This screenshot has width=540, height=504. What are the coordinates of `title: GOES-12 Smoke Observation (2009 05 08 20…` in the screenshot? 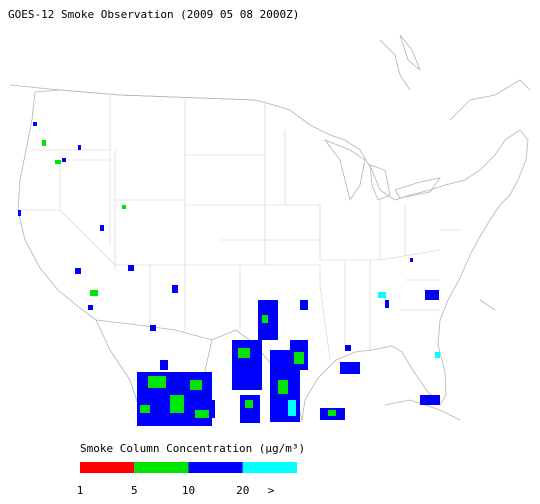 It's located at (153, 14).